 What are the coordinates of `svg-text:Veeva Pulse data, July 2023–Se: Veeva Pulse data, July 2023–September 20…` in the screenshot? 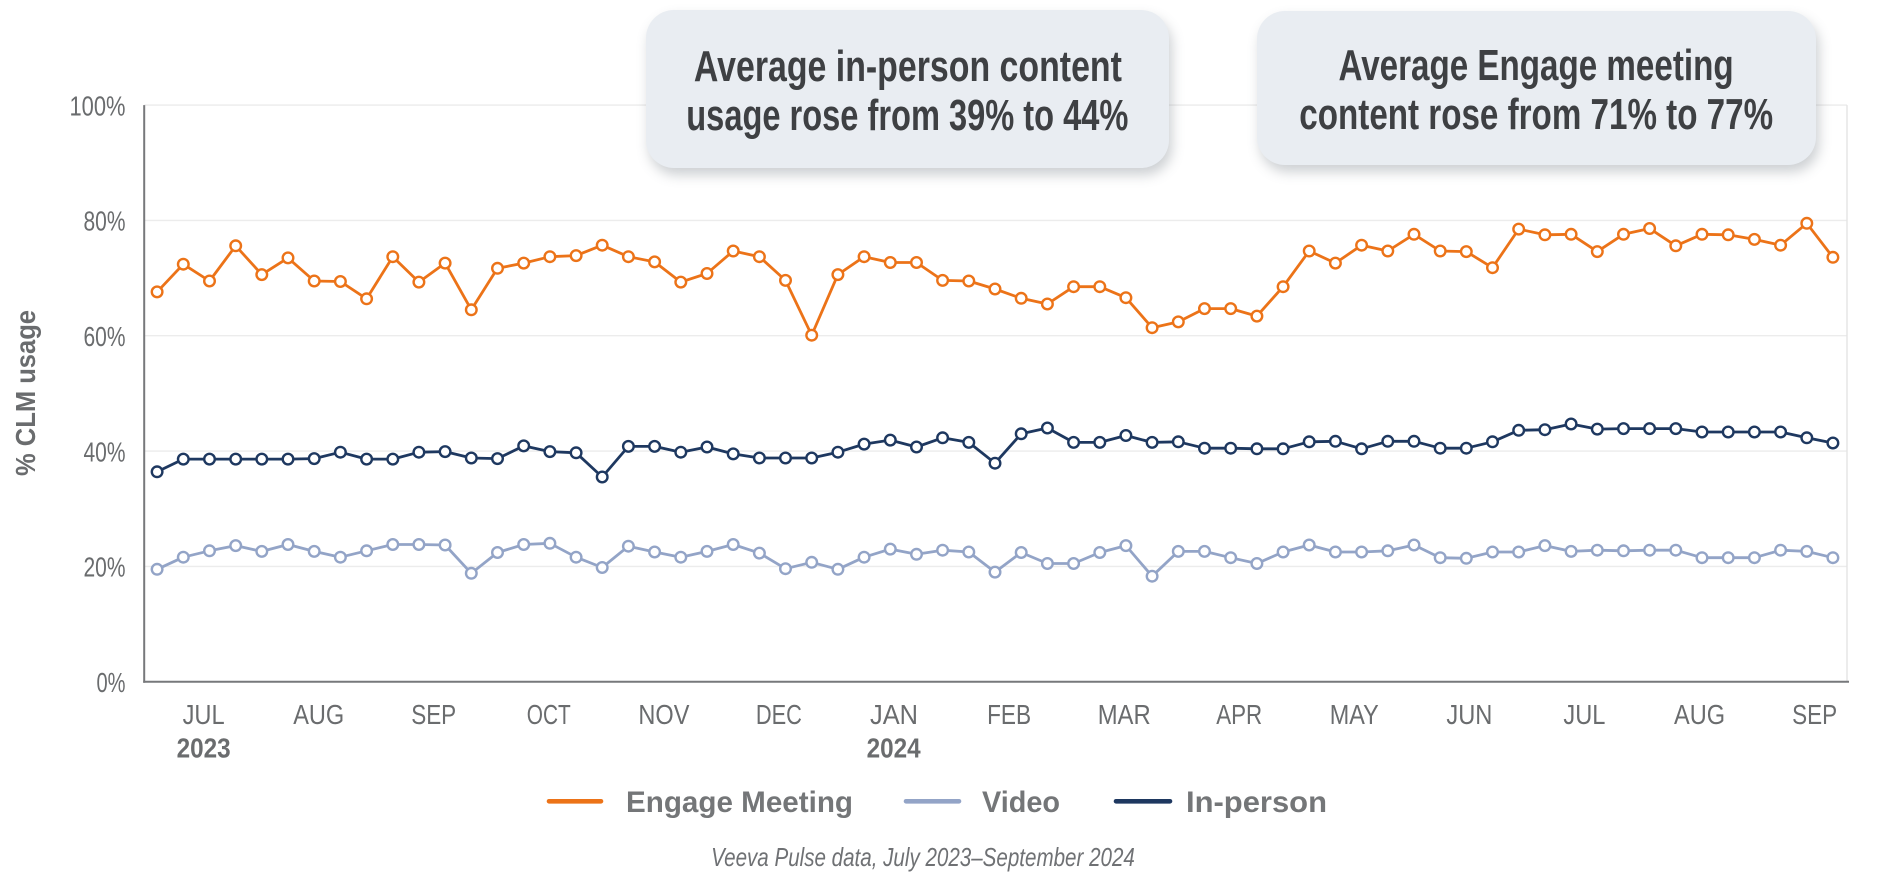 It's located at (923, 857).